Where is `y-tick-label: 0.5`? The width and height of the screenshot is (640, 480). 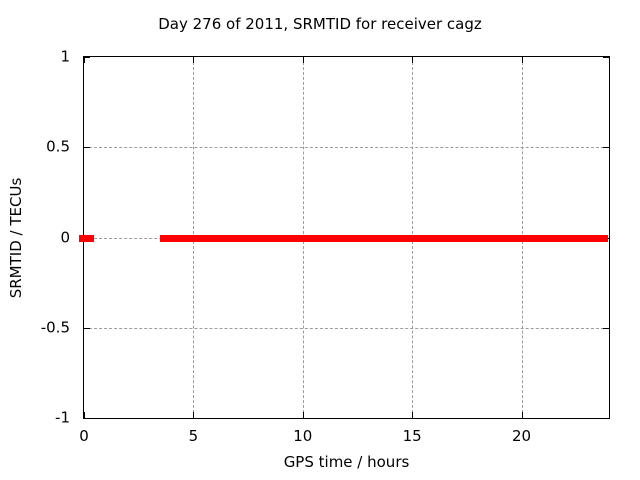
y-tick-label: 0.5 is located at coordinates (58, 146).